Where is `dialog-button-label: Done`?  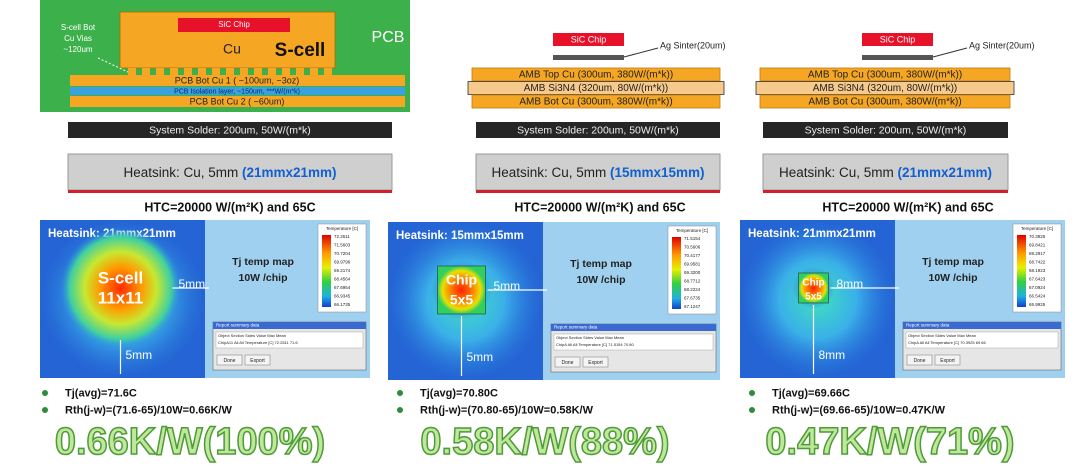
dialog-button-label: Done is located at coordinates (568, 363).